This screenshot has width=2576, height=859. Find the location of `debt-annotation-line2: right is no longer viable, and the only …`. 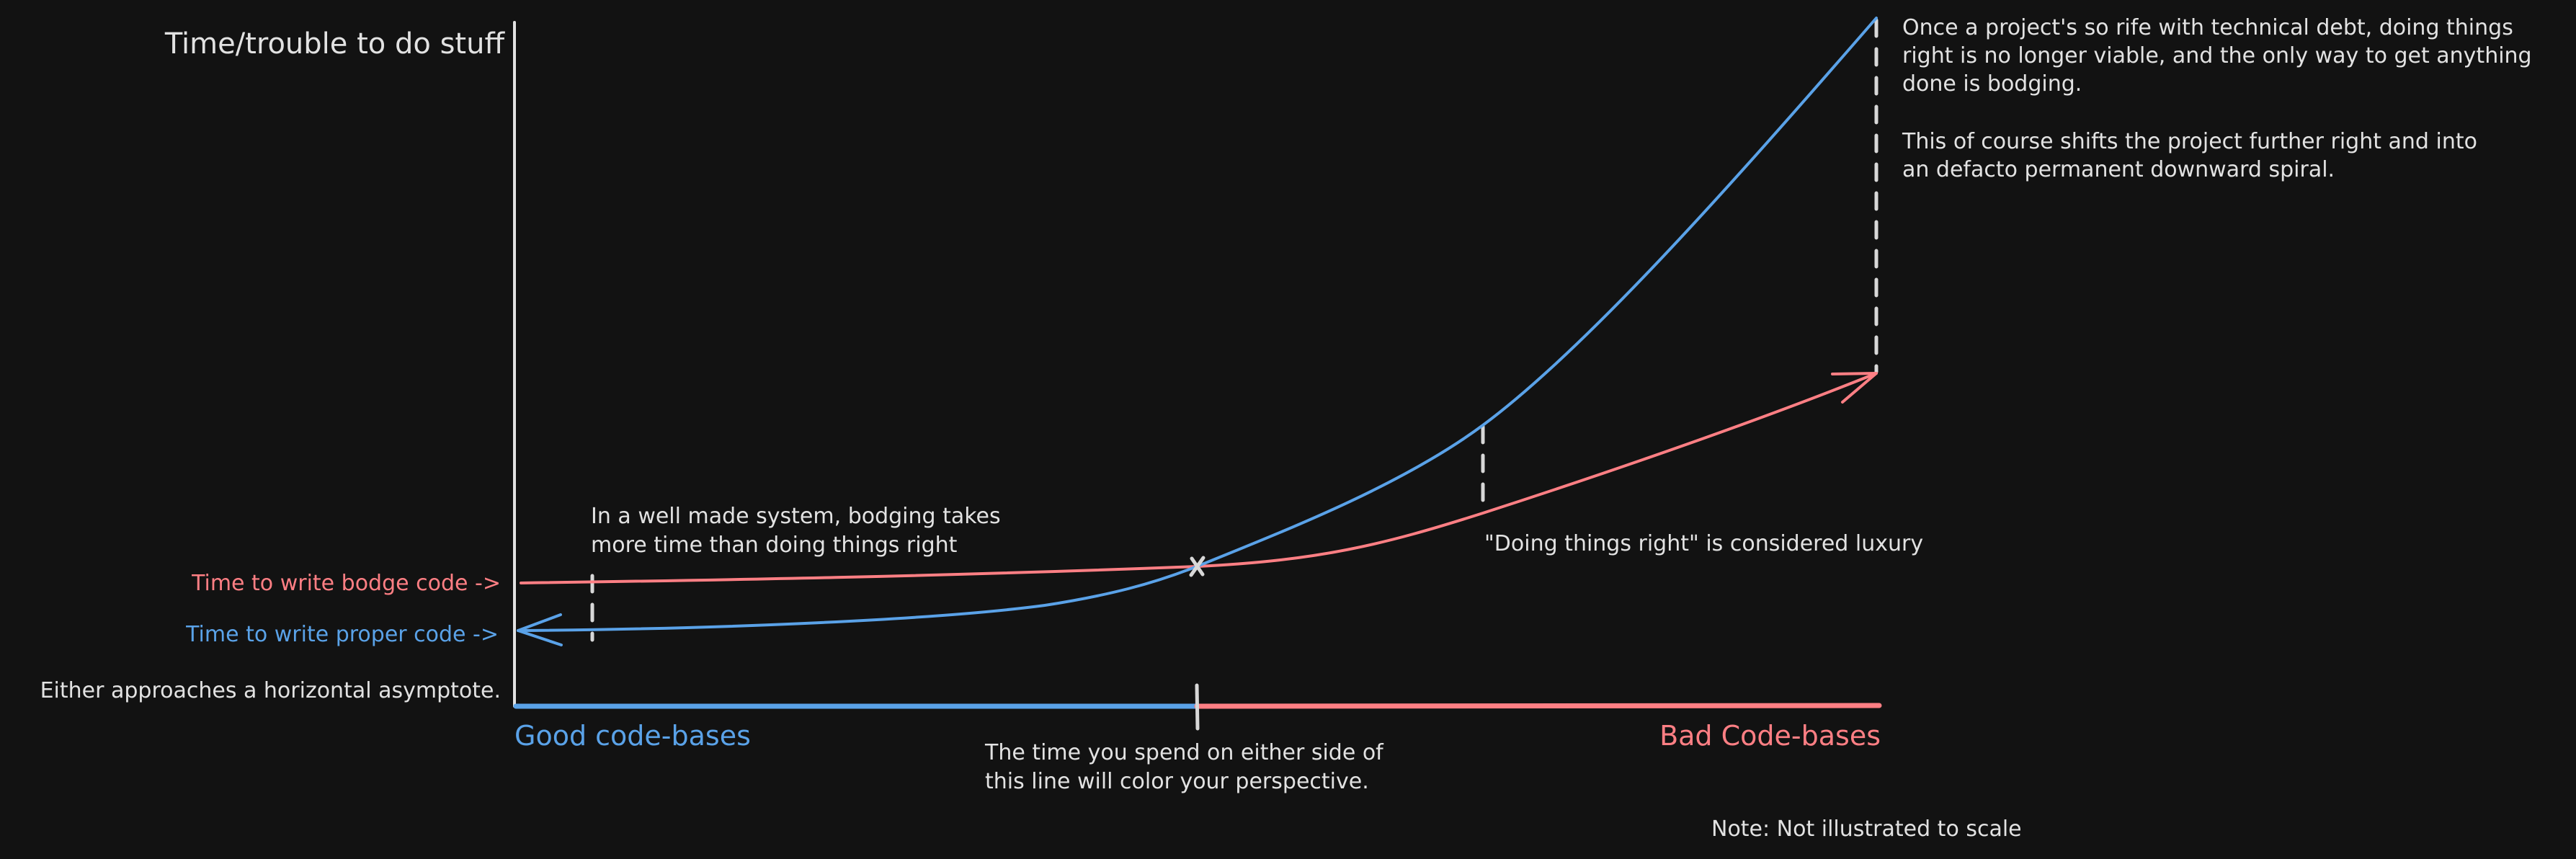

debt-annotation-line2: right is no longer viable, and the only … is located at coordinates (2217, 55).